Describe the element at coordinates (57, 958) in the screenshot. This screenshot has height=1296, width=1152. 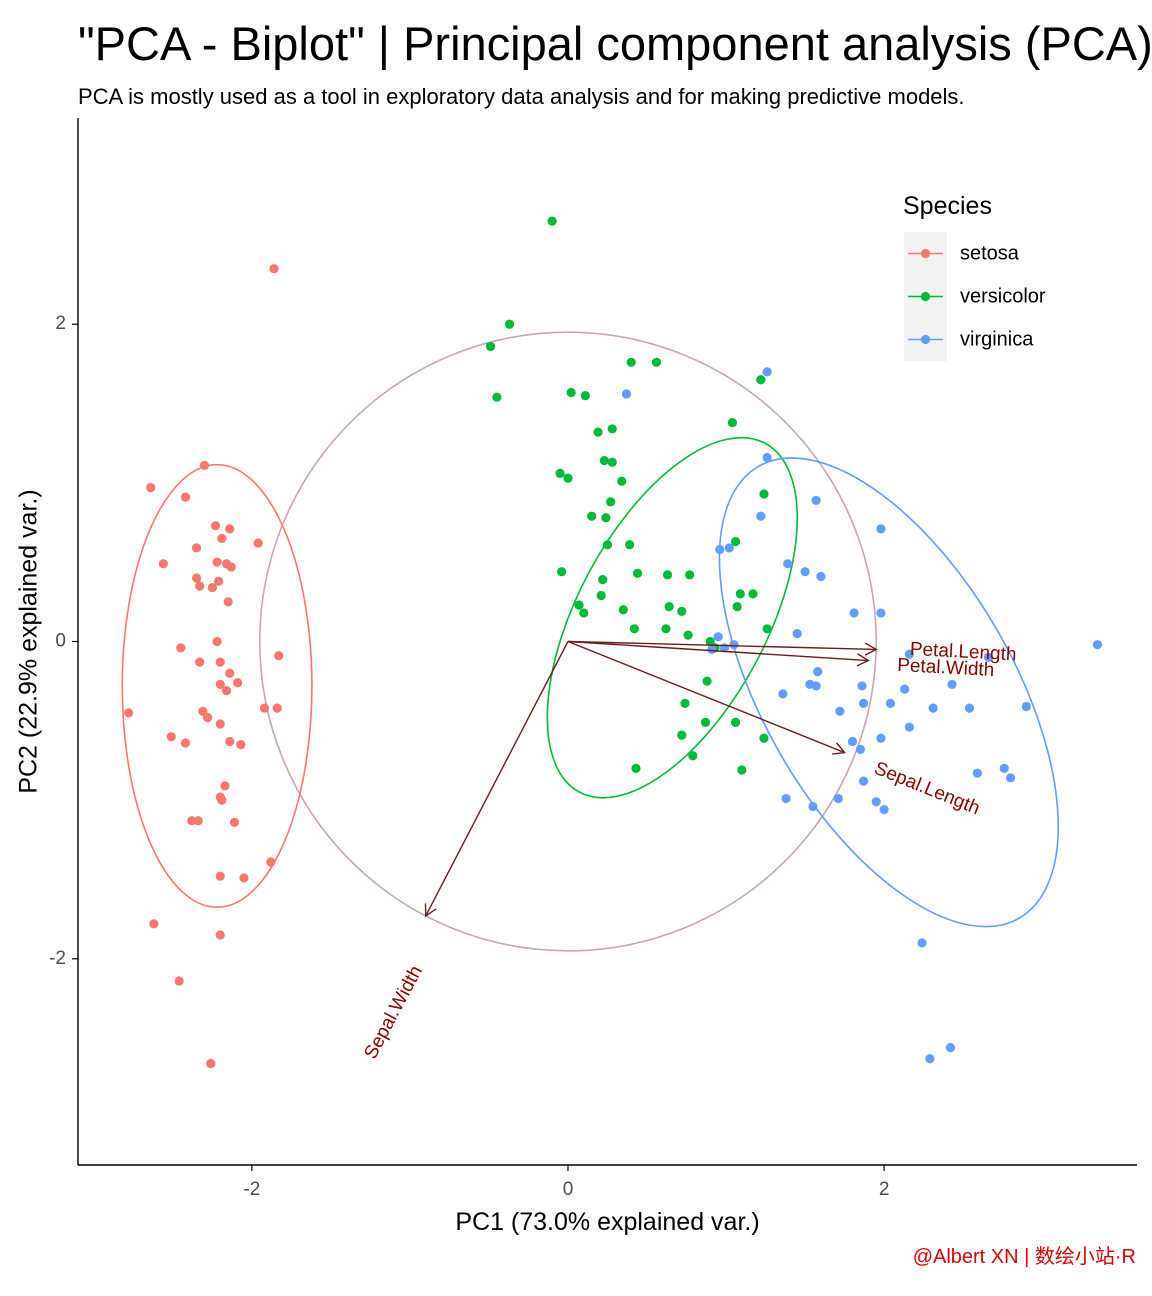
I see `y-tick-label-0: -2` at that location.